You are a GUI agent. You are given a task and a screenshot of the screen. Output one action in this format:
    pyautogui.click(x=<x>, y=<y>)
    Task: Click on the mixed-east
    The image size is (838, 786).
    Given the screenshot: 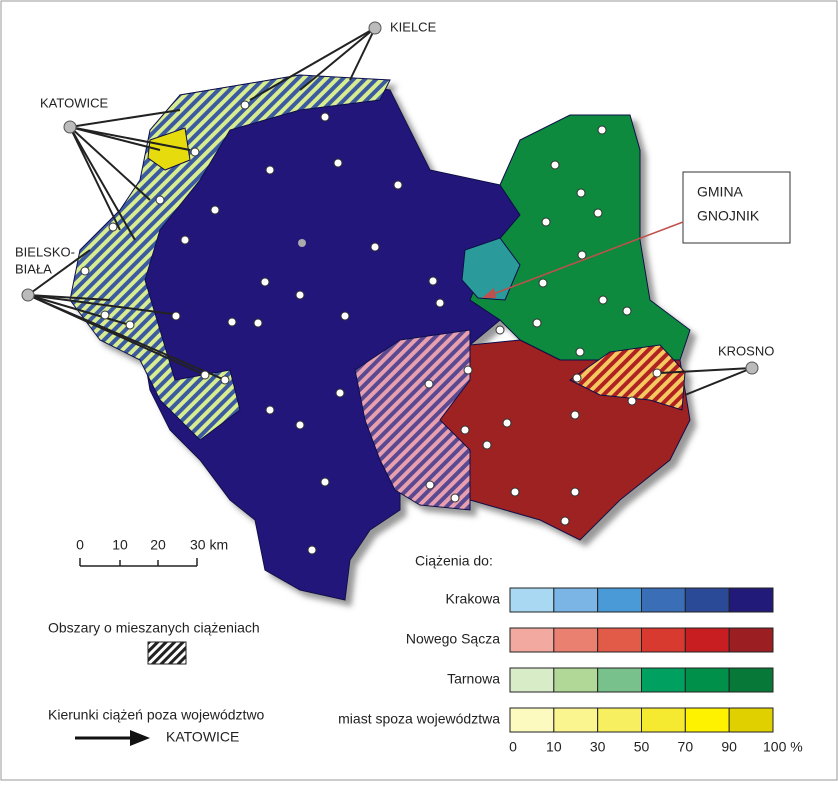 What is the action you would take?
    pyautogui.click(x=627, y=377)
    